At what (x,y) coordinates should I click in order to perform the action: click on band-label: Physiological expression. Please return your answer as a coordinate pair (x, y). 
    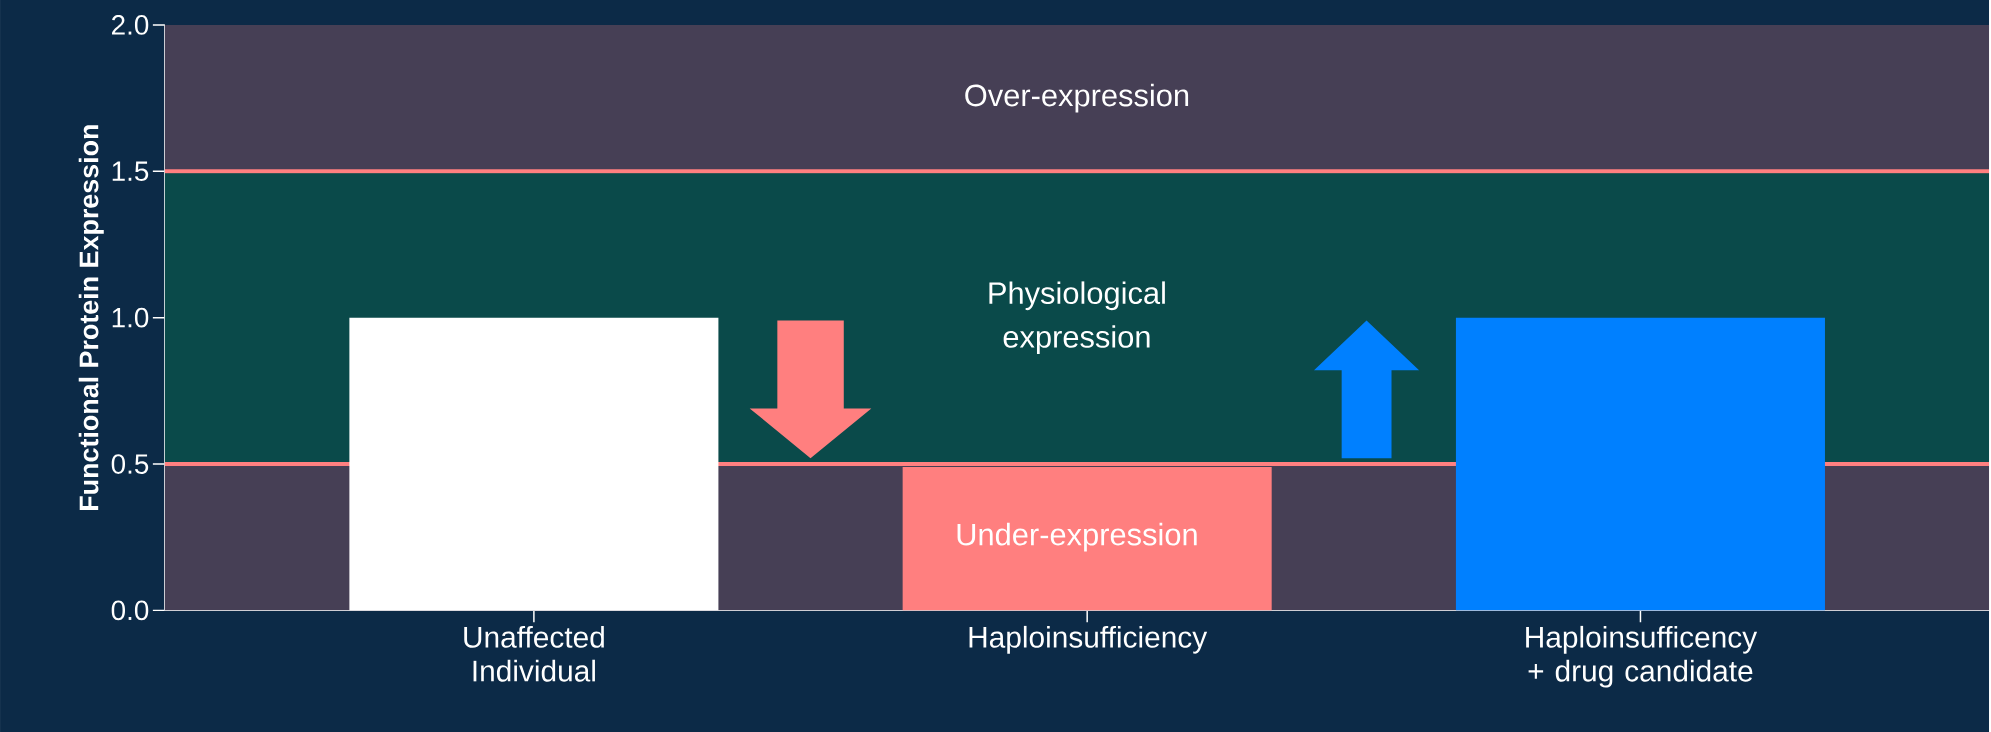
    Looking at the image, I should click on (1077, 317).